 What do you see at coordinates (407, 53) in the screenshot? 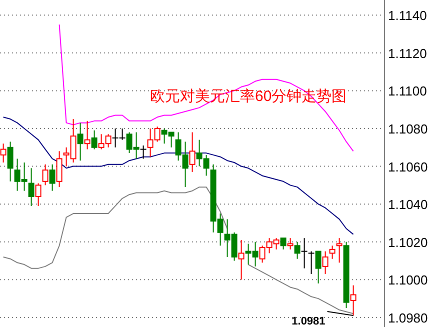
I see `y-tick-label: 1.1120` at bounding box center [407, 53].